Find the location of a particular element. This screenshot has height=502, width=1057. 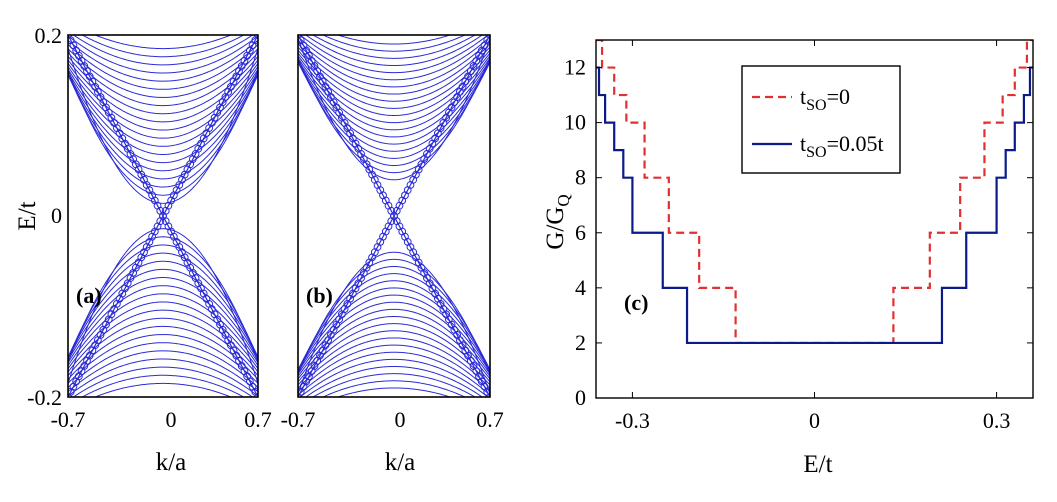

legend-box is located at coordinates (821, 119).